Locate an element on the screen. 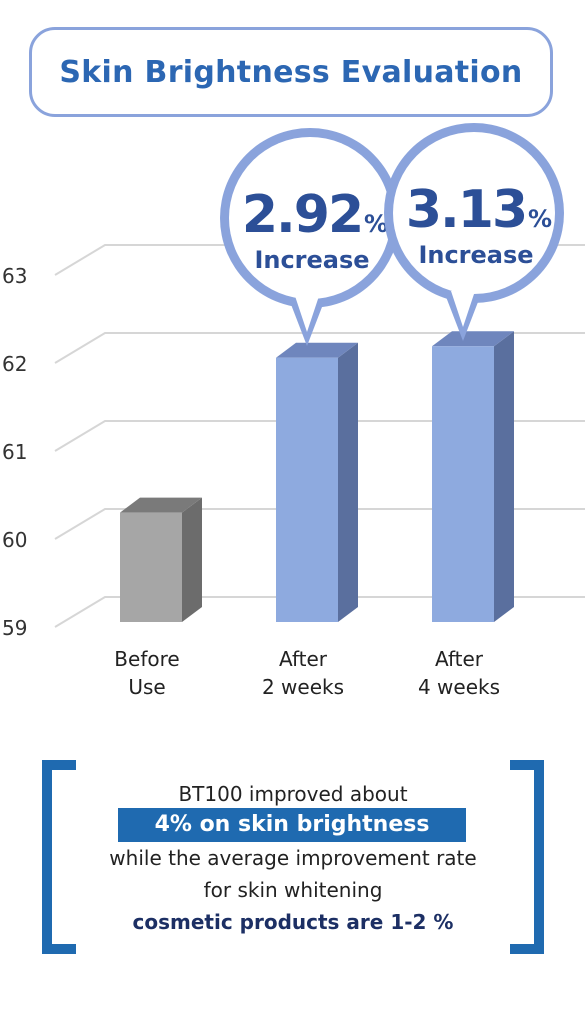 The width and height of the screenshot is (585, 1012). summary-highlight: 4% on skin brightness is located at coordinates (292, 825).